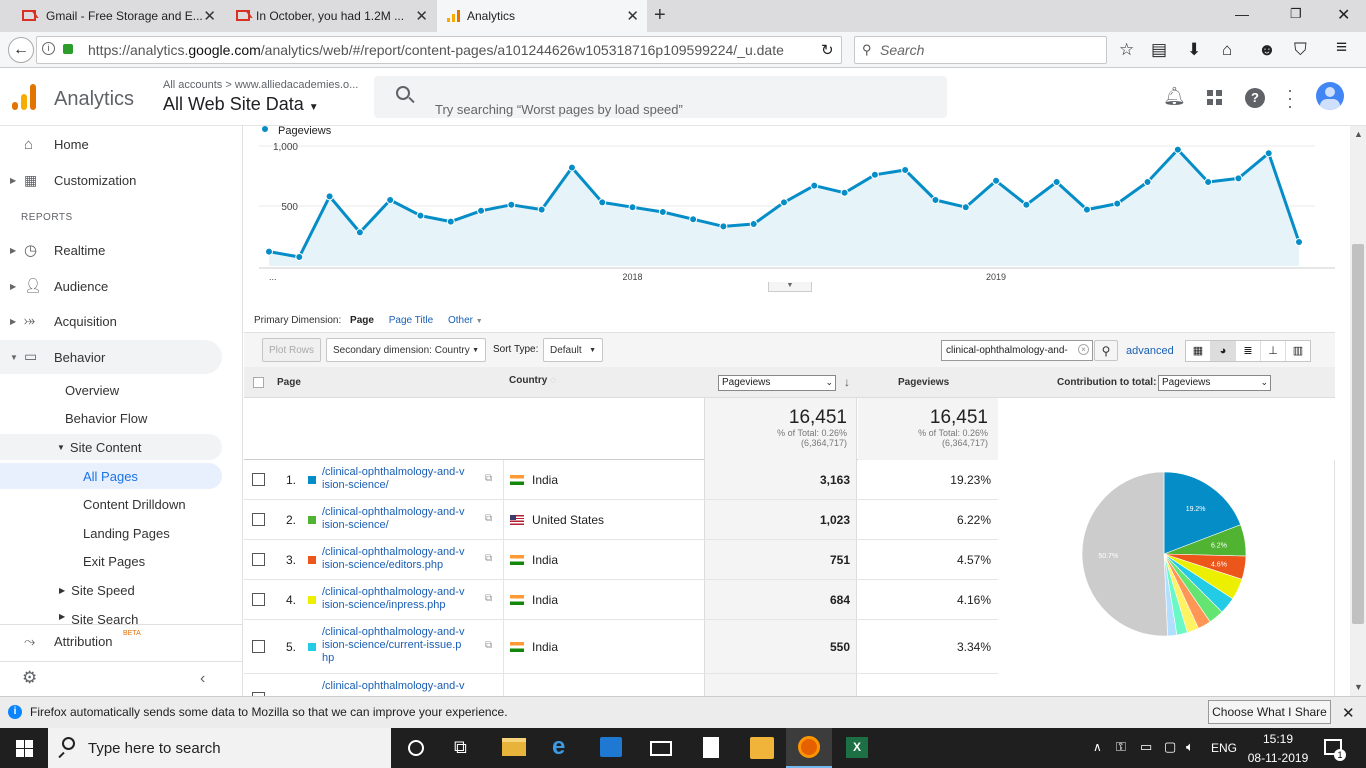 The width and height of the screenshot is (1366, 768). Describe the element at coordinates (661, 748) in the screenshot. I see `mail-icon` at that location.